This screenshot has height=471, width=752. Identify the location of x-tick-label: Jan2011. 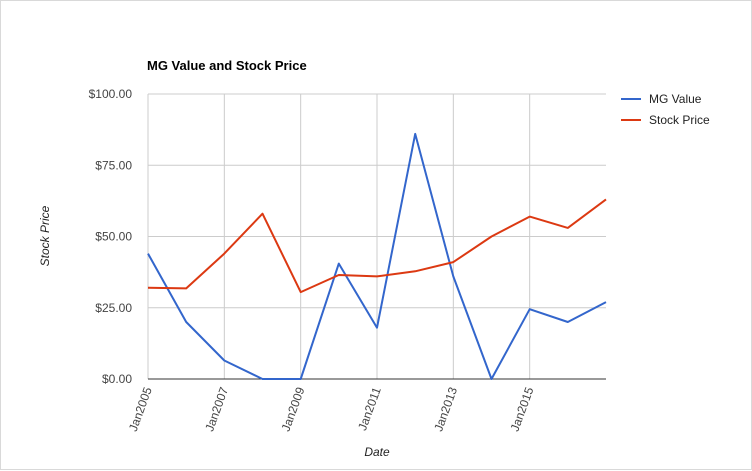
(369, 409).